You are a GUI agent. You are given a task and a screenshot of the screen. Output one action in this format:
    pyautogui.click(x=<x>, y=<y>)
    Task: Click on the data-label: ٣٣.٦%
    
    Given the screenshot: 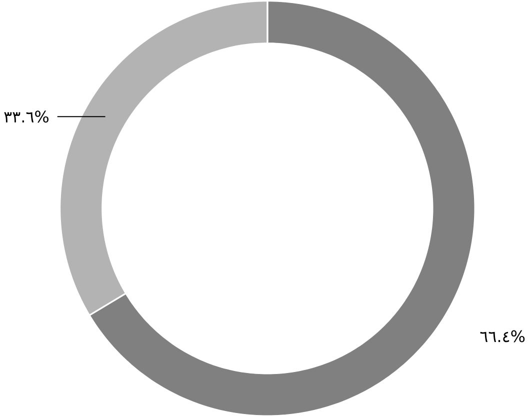 What is the action you would take?
    pyautogui.click(x=26, y=116)
    